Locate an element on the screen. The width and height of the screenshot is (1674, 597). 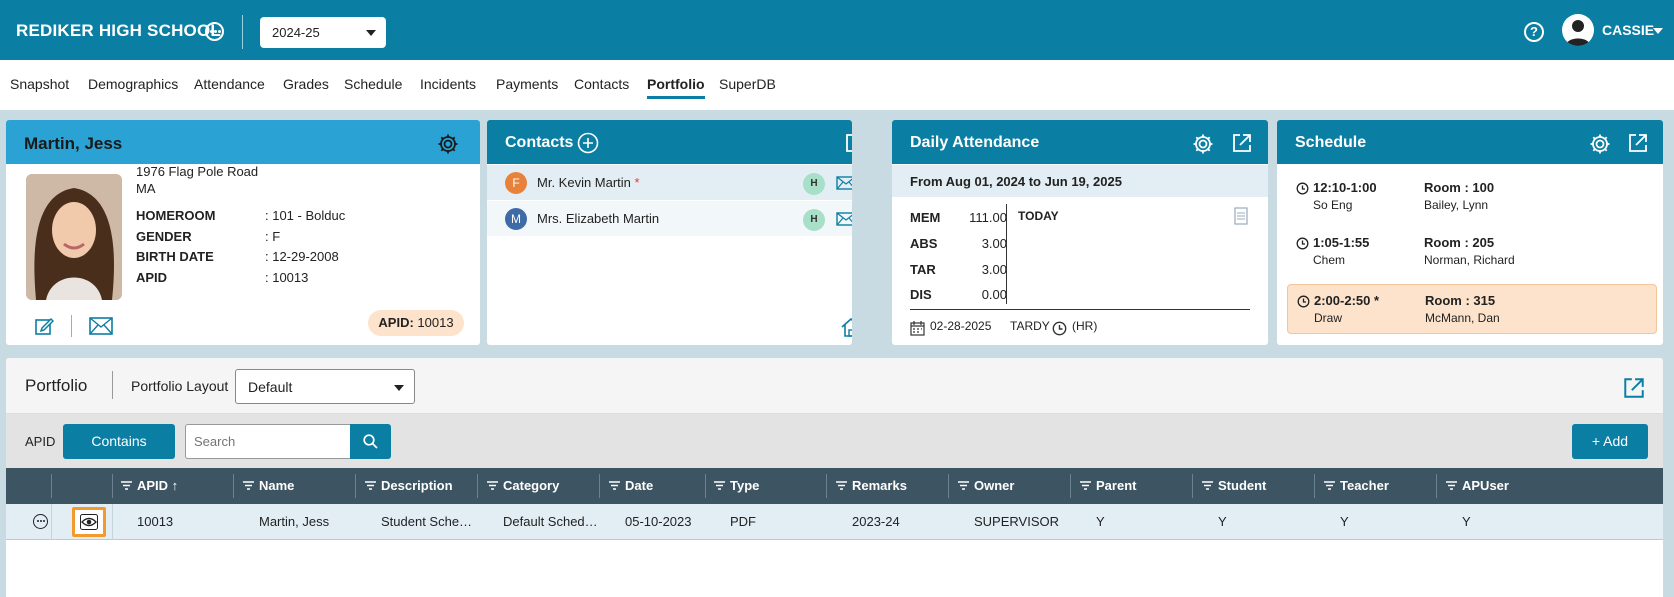
tab-grades: Grades is located at coordinates (306, 84).